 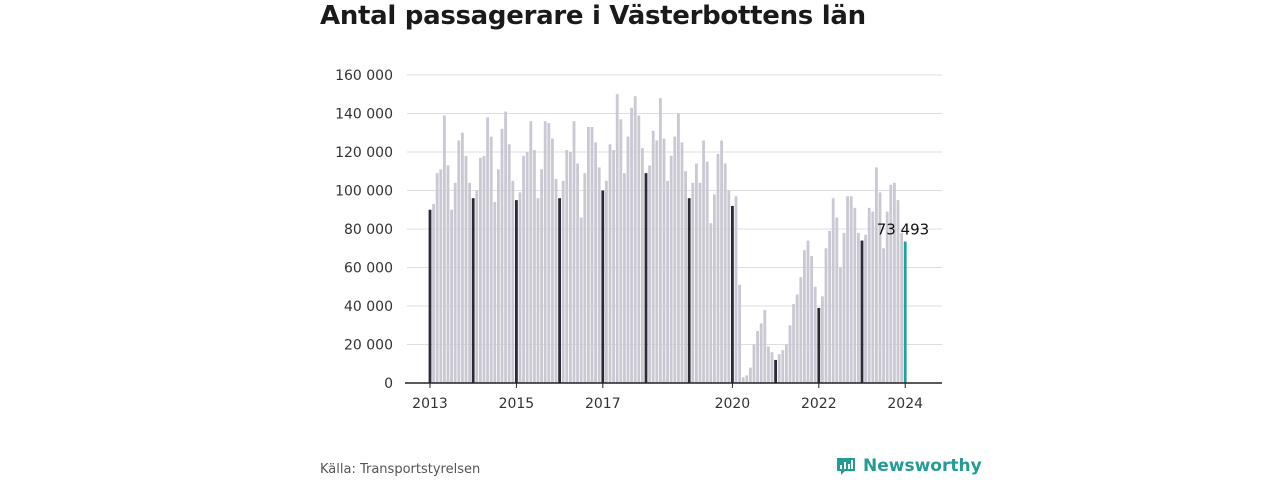 I want to click on brand-logo: Newsworthy, so click(x=909, y=466).